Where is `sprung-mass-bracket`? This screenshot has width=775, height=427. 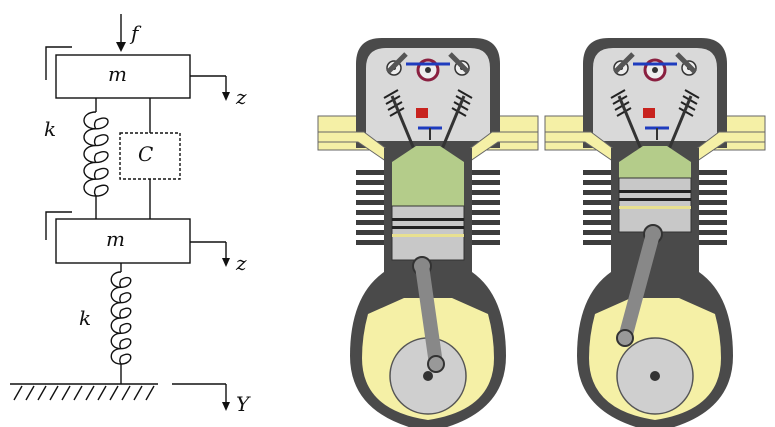
sprung-mass-bracket is located at coordinates (58, 63).